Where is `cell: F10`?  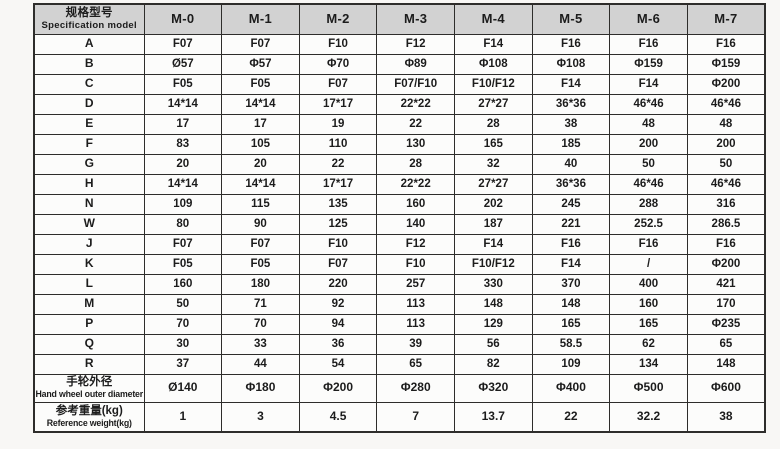
cell: F10 is located at coordinates (338, 44).